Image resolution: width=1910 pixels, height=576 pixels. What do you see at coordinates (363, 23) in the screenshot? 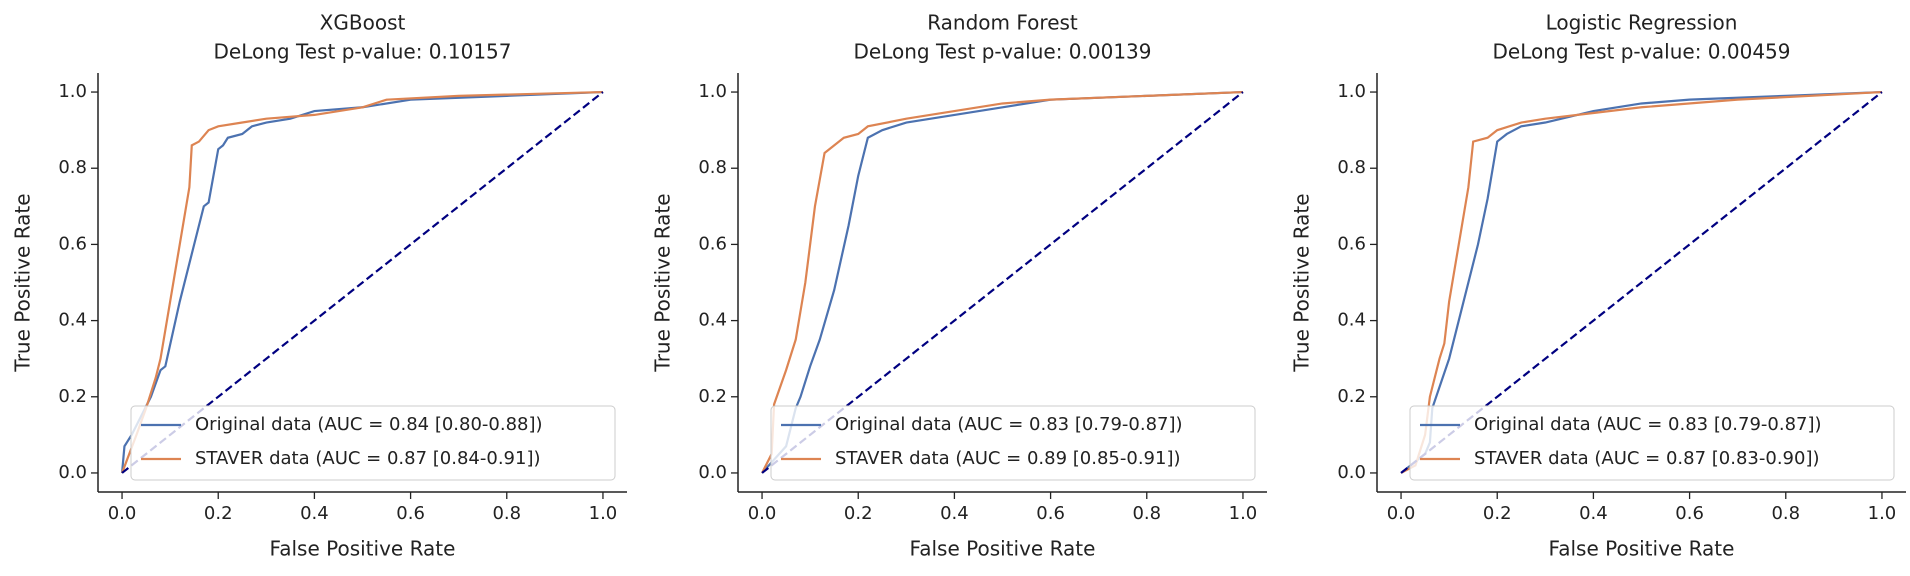
I see `chart-title: XGBoost` at bounding box center [363, 23].